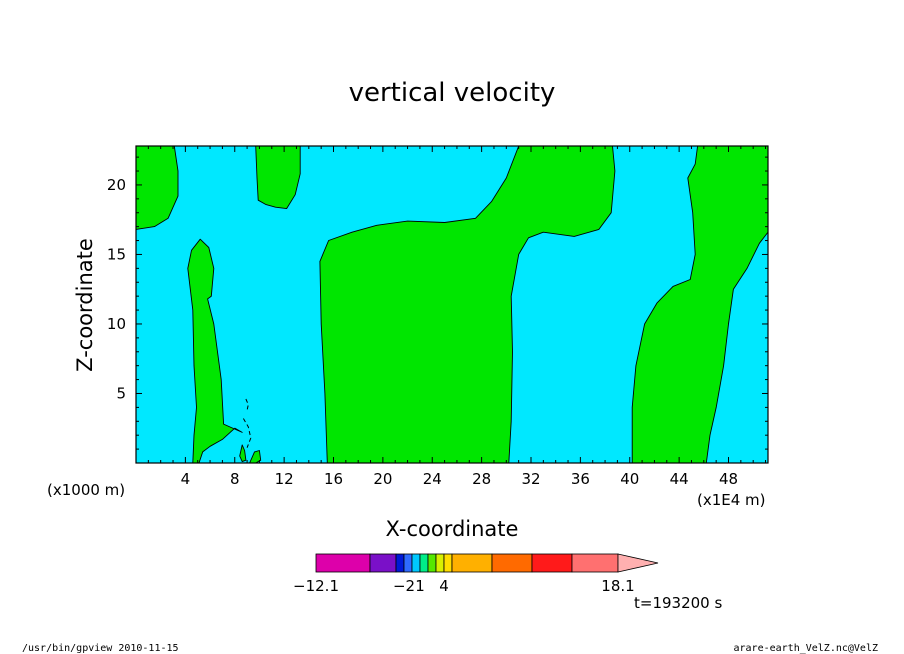  What do you see at coordinates (86, 490) in the screenshot?
I see `x-scale-note: (x1000 m)` at bounding box center [86, 490].